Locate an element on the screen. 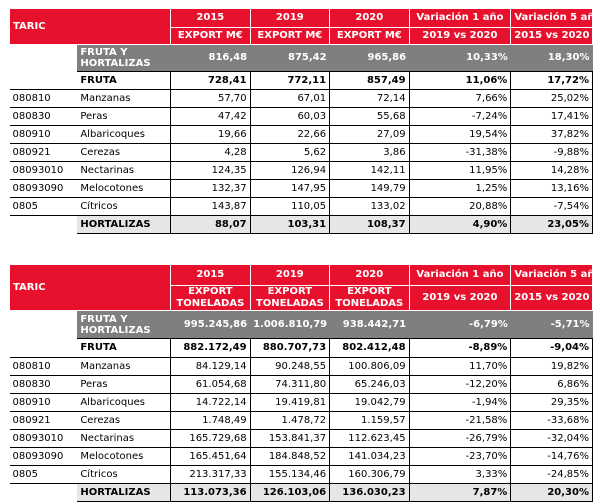 This screenshot has height=502, width=600. product-value: 17,41% is located at coordinates (551, 116).